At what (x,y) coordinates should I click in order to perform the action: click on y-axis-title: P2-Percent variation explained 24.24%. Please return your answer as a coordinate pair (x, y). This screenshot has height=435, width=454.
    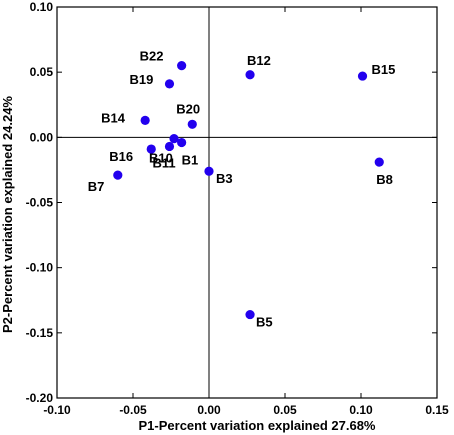
    Looking at the image, I should click on (7, 214).